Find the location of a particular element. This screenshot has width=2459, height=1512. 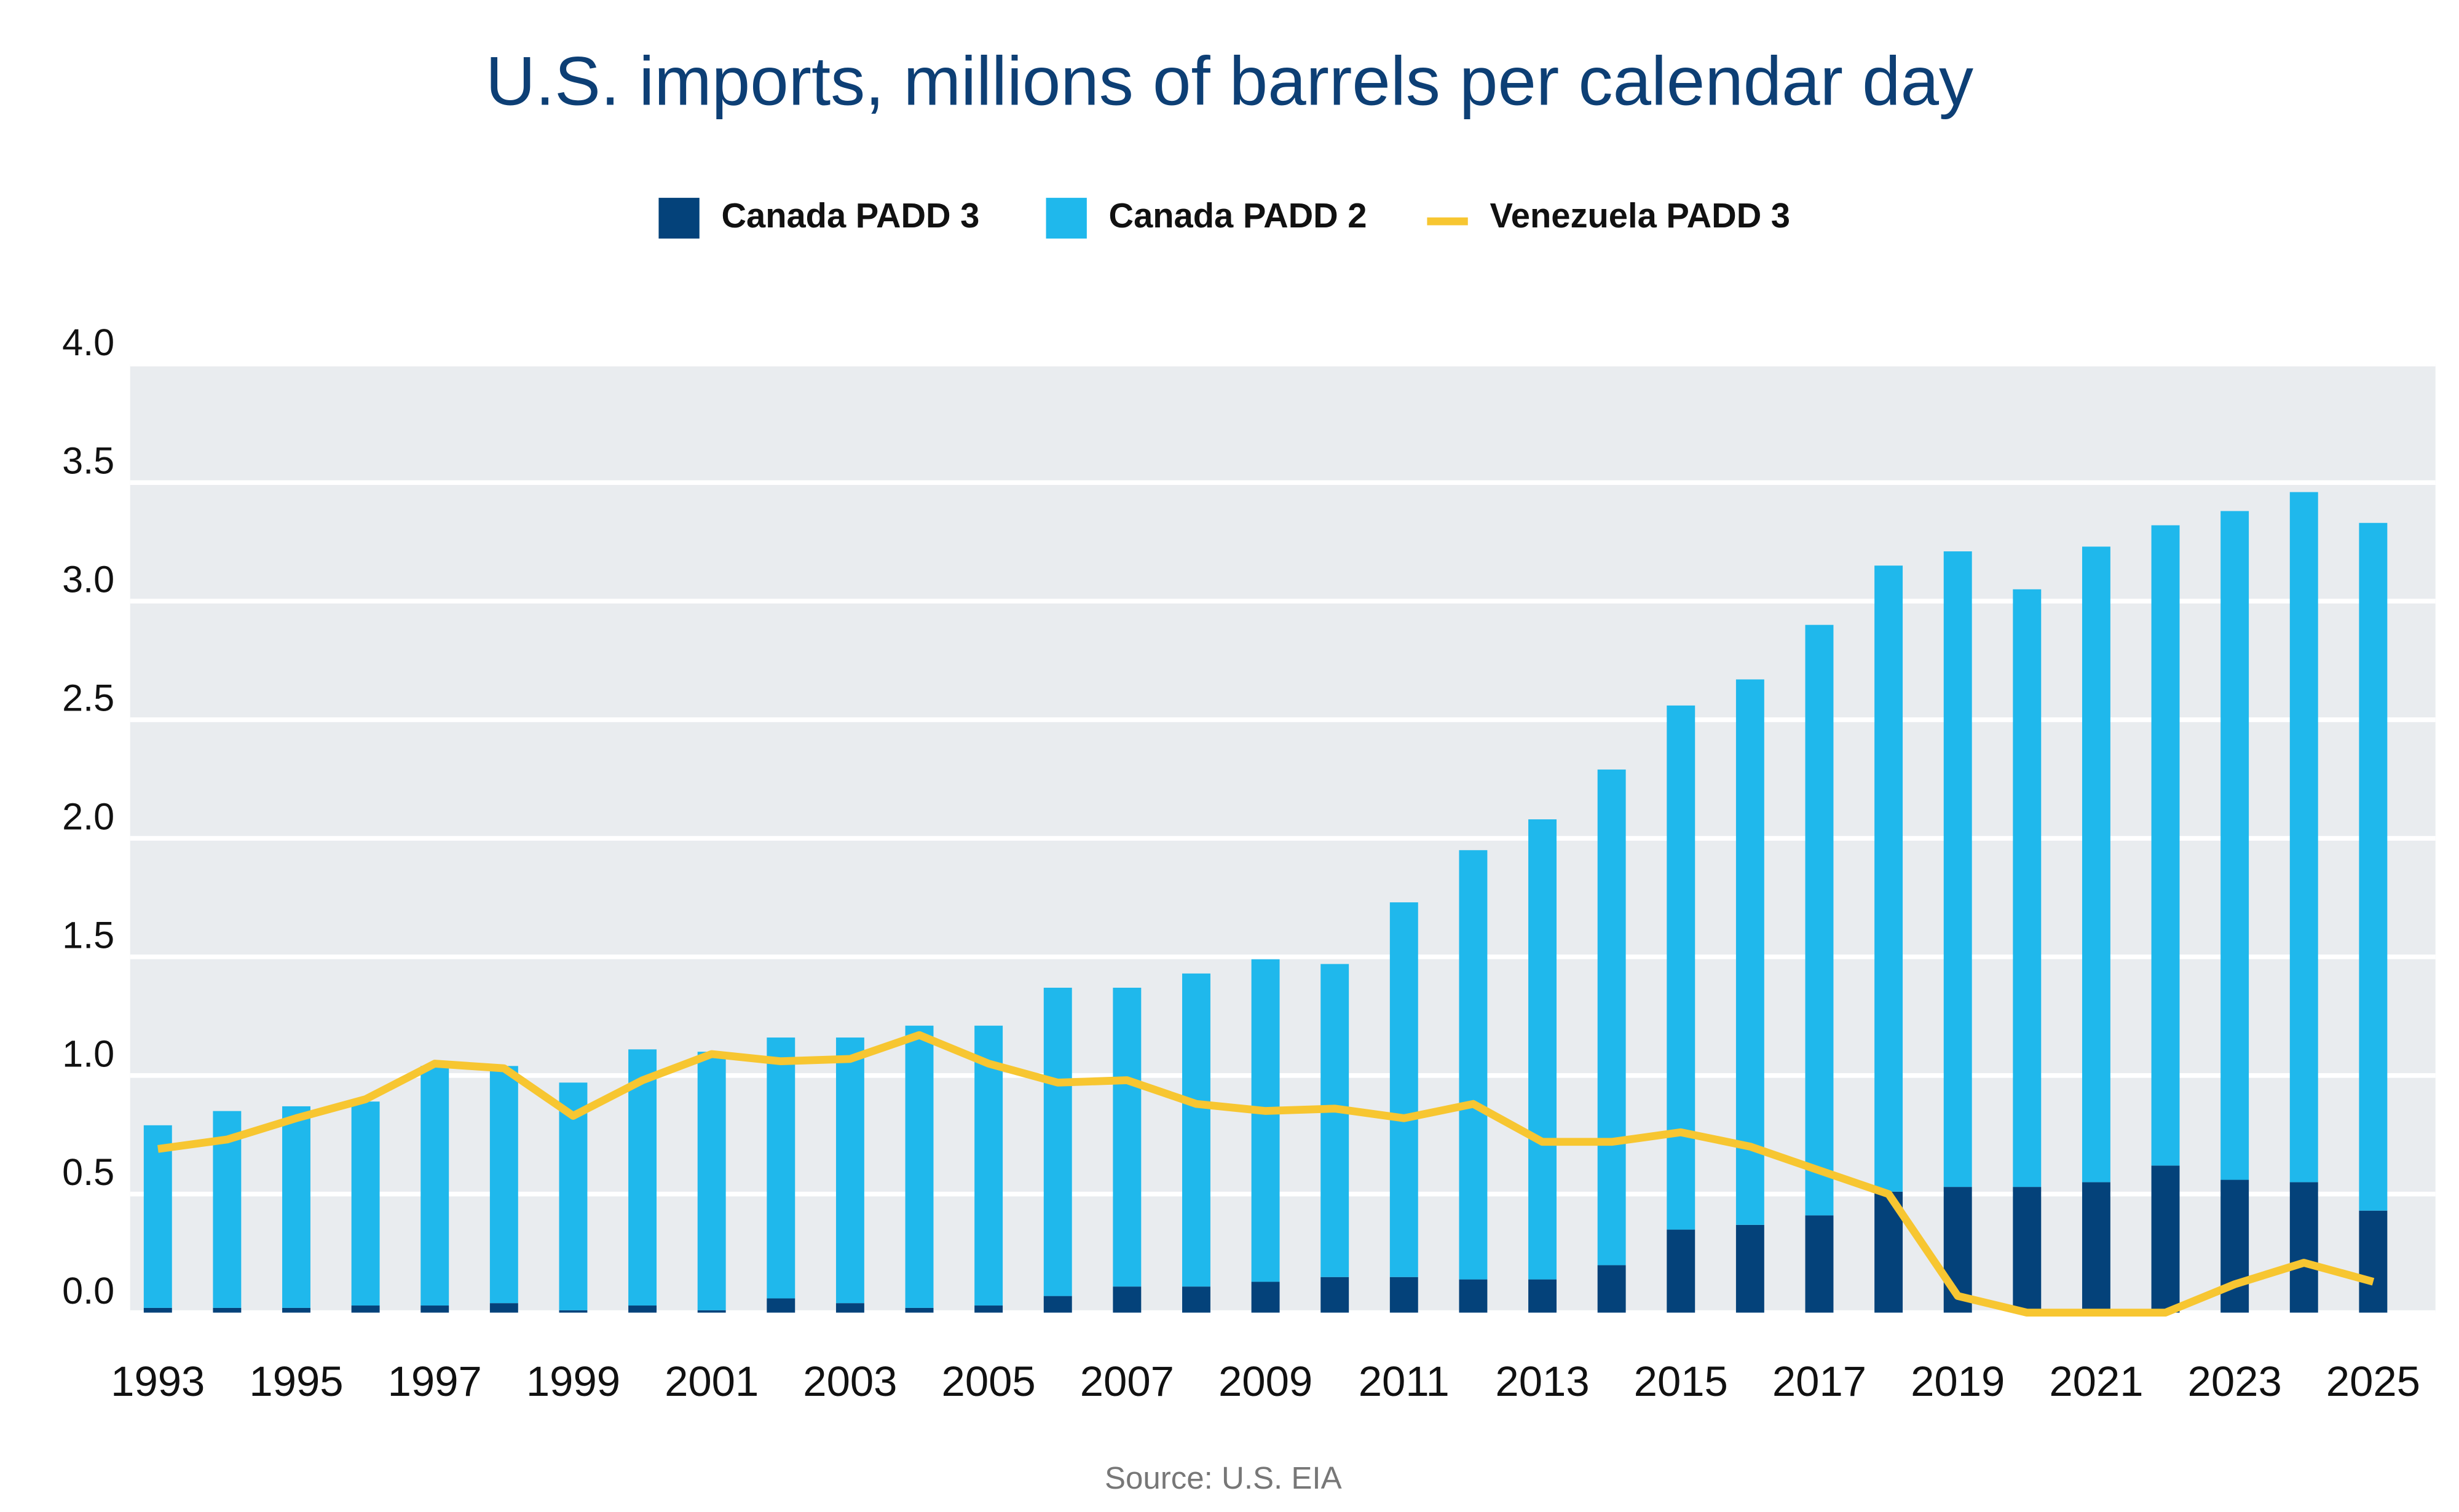

x-tick-label: 2003 is located at coordinates (850, 1381).